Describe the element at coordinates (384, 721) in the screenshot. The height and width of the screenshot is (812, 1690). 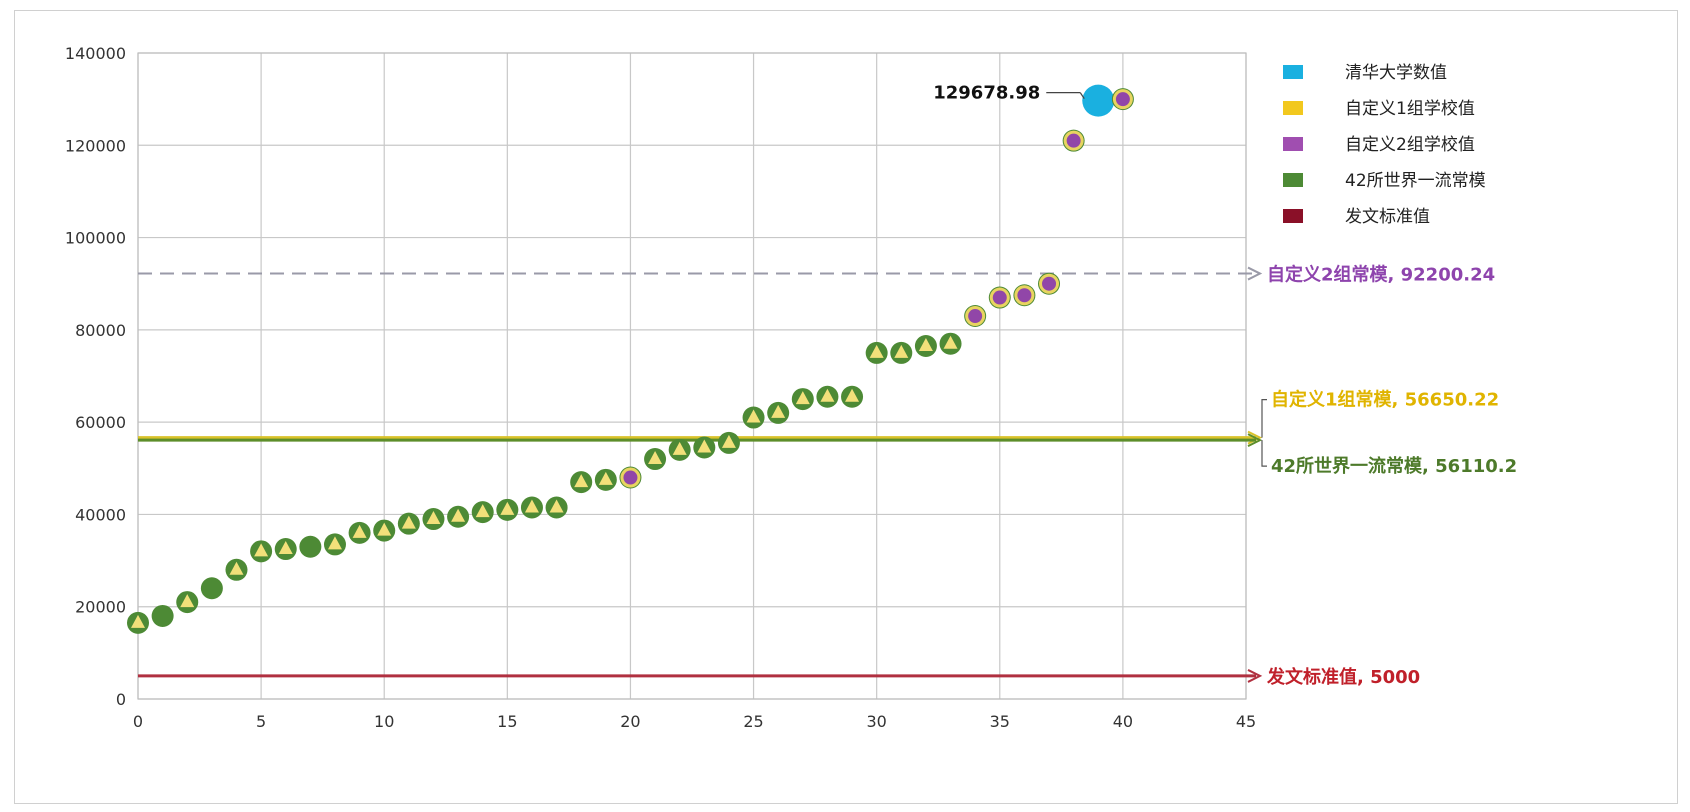
I see `x-tick-label: 10` at that location.